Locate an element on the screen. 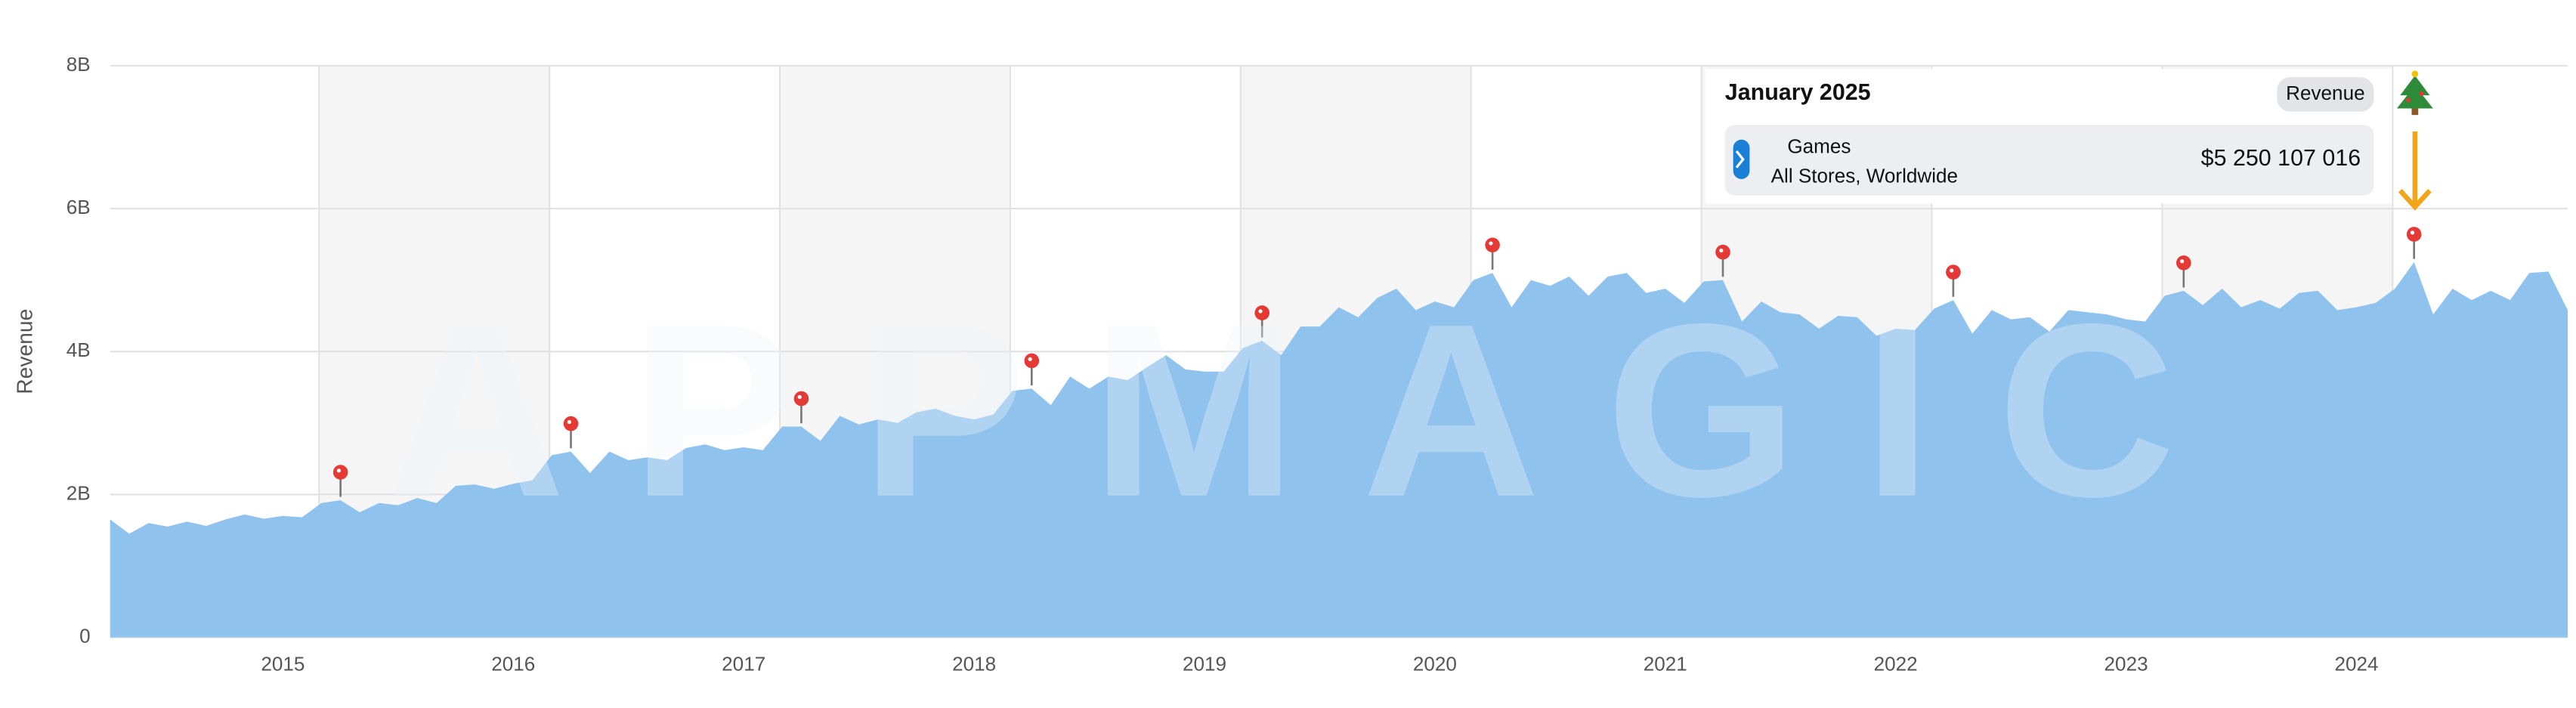  x-tick-label: 2018 is located at coordinates (974, 663).